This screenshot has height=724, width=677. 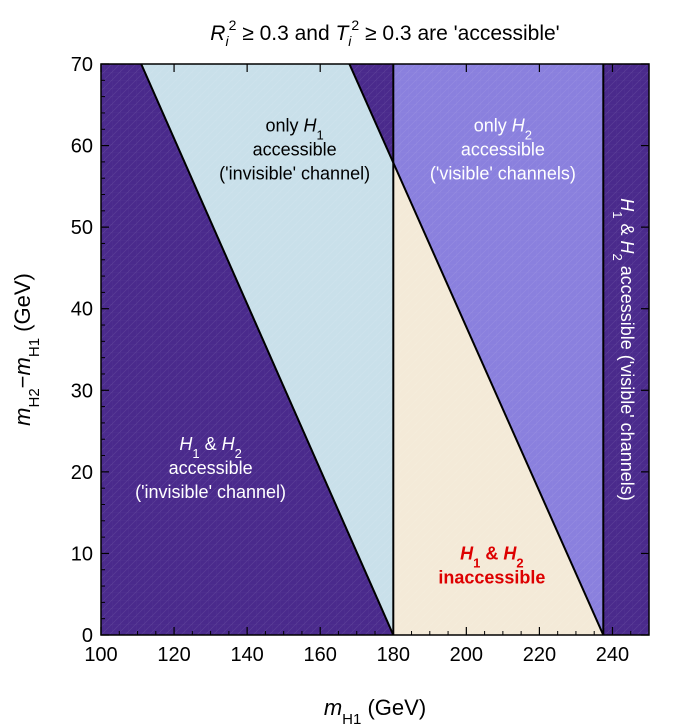 I want to click on x-tick-label: 160, so click(x=320, y=655).